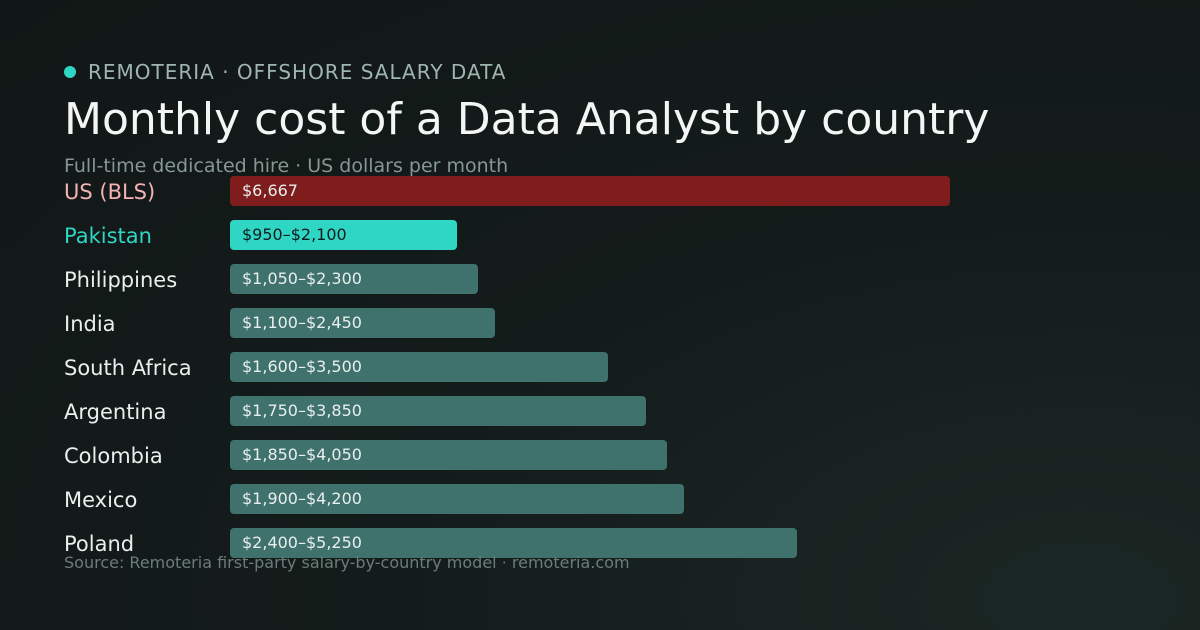 The height and width of the screenshot is (630, 1200). What do you see at coordinates (101, 500) in the screenshot?
I see `category-label-mexico: Mexico` at bounding box center [101, 500].